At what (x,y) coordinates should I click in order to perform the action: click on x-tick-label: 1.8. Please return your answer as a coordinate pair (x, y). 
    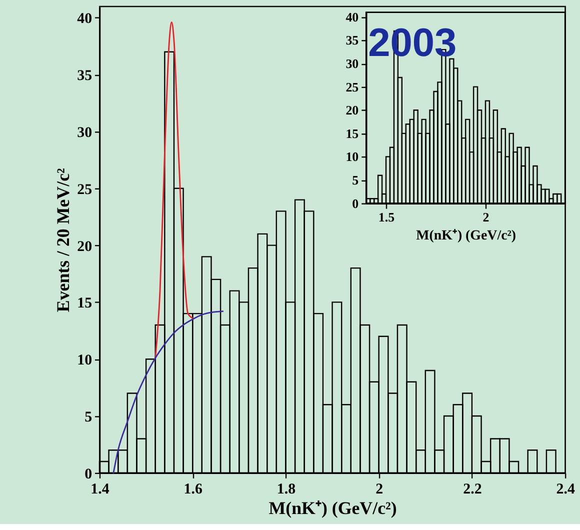
    Looking at the image, I should click on (286, 489).